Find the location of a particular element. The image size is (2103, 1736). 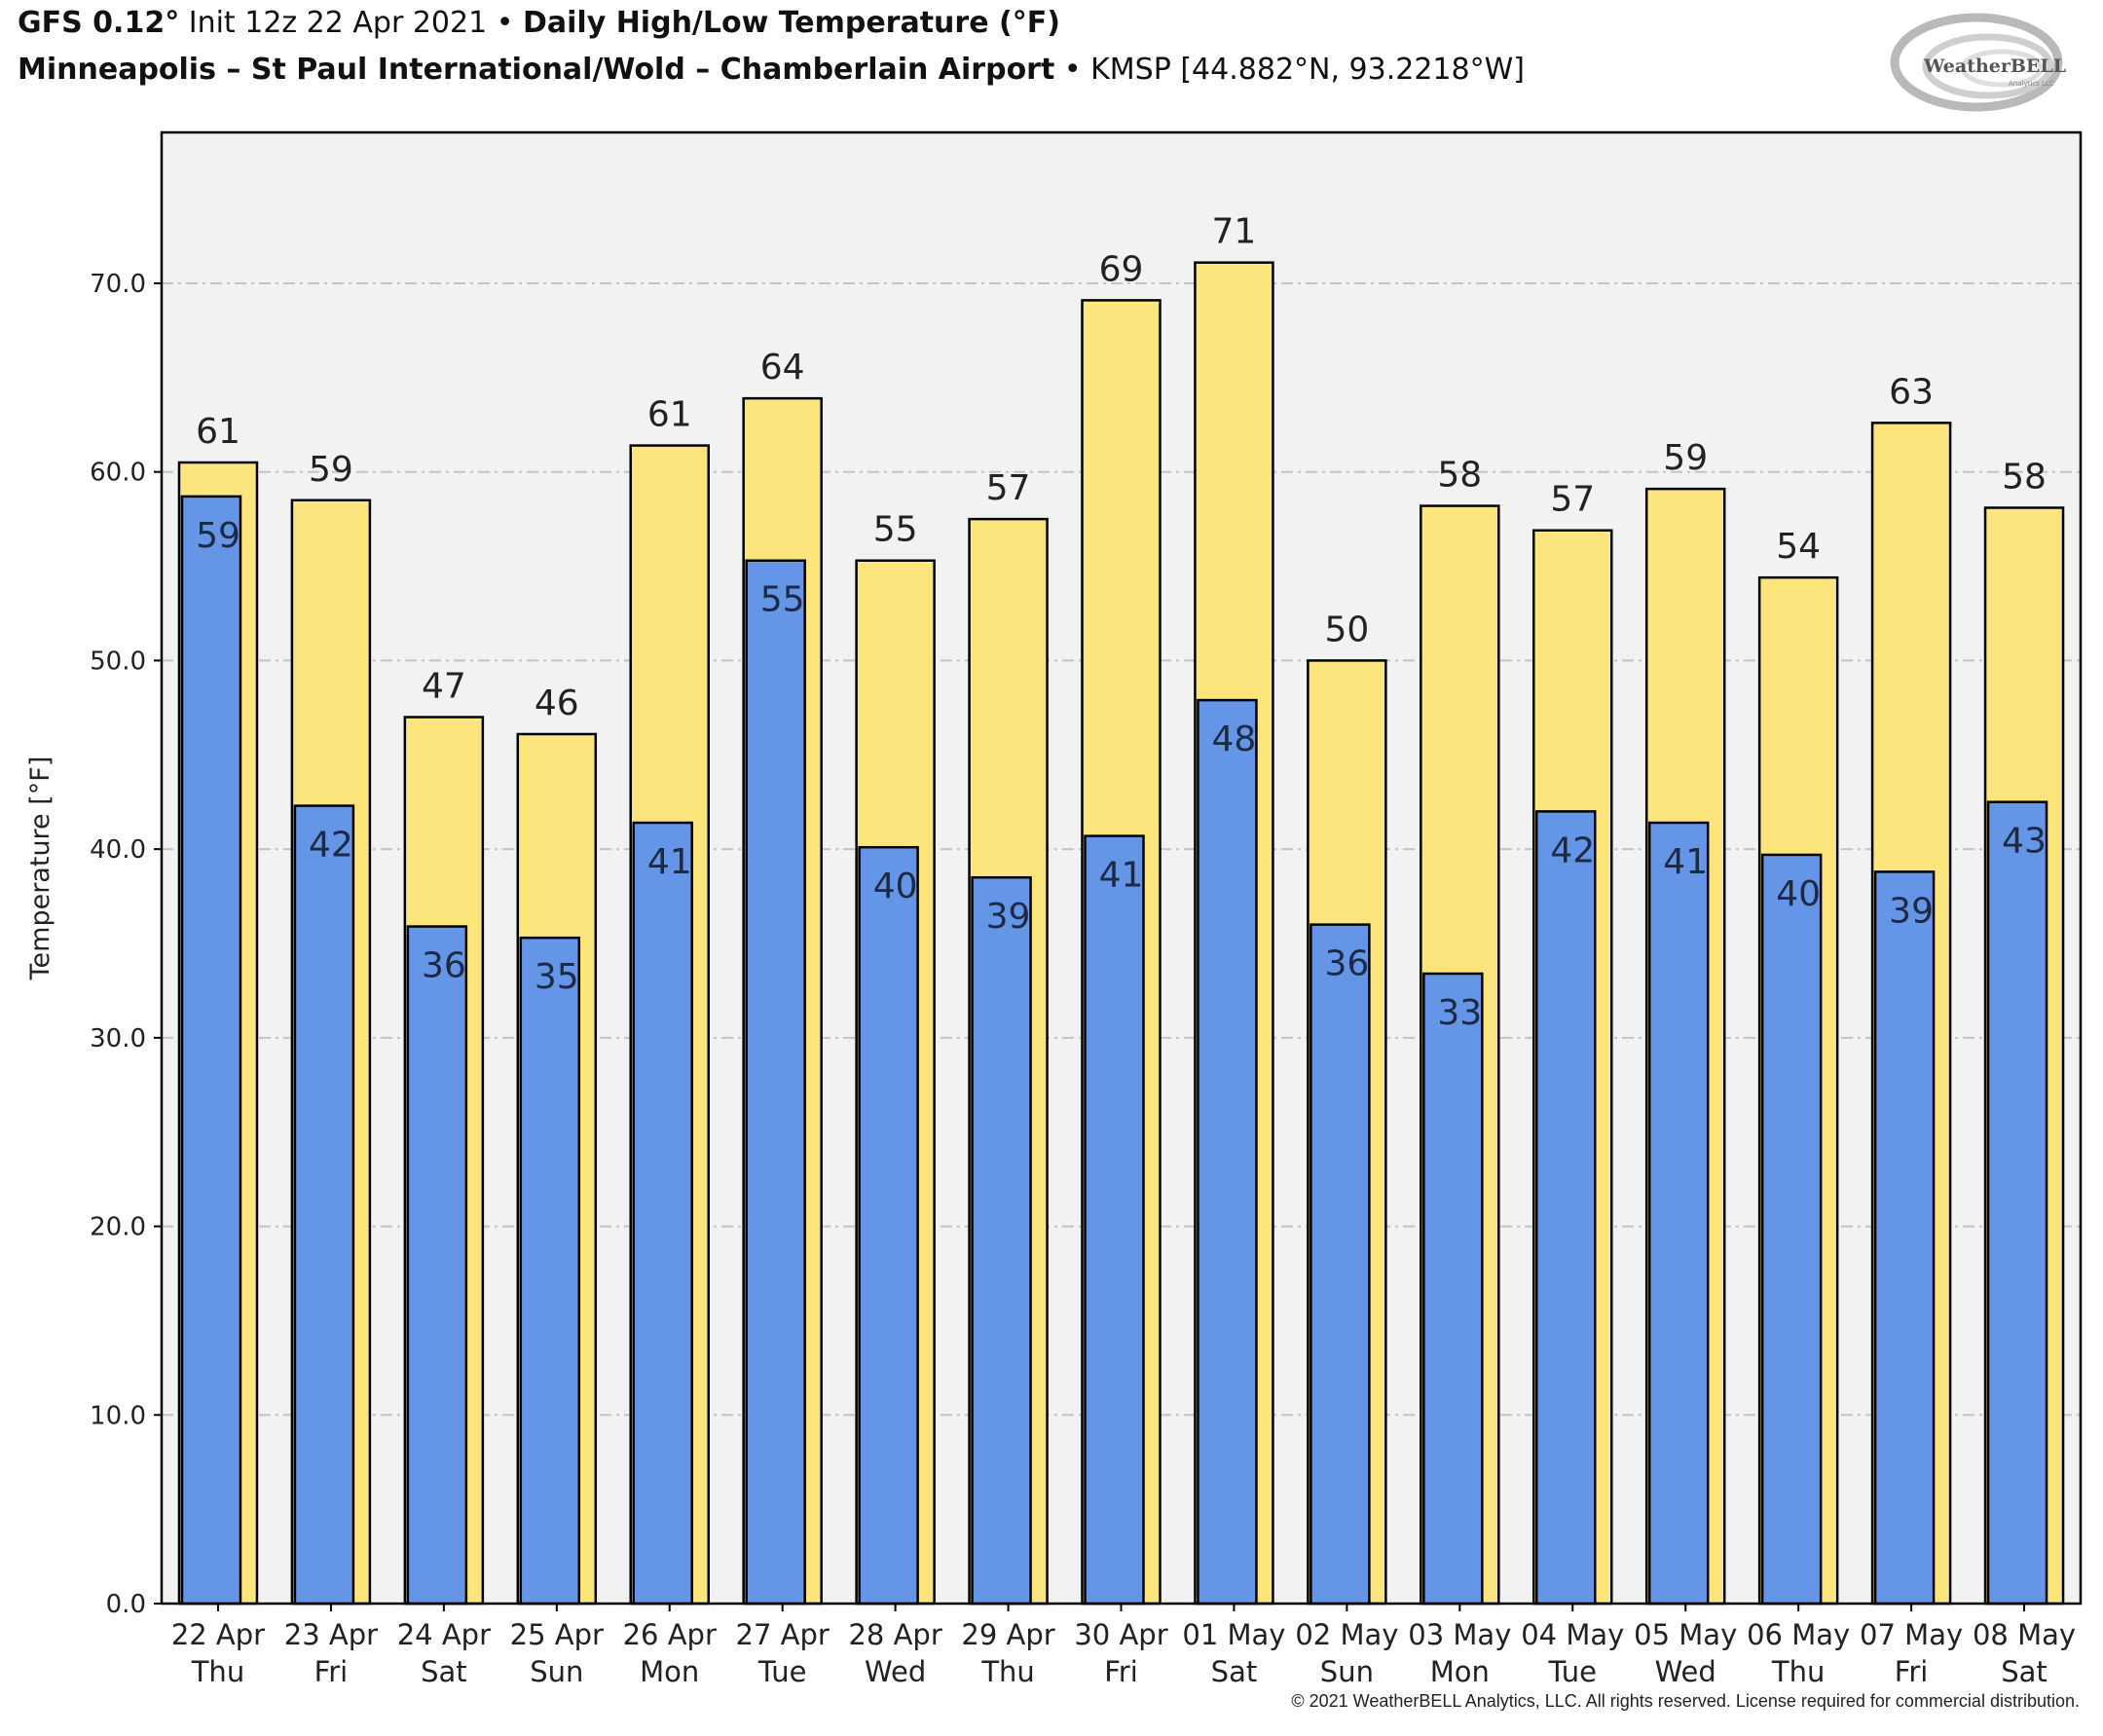

x-tick-date: 28 Apr is located at coordinates (894, 1634).